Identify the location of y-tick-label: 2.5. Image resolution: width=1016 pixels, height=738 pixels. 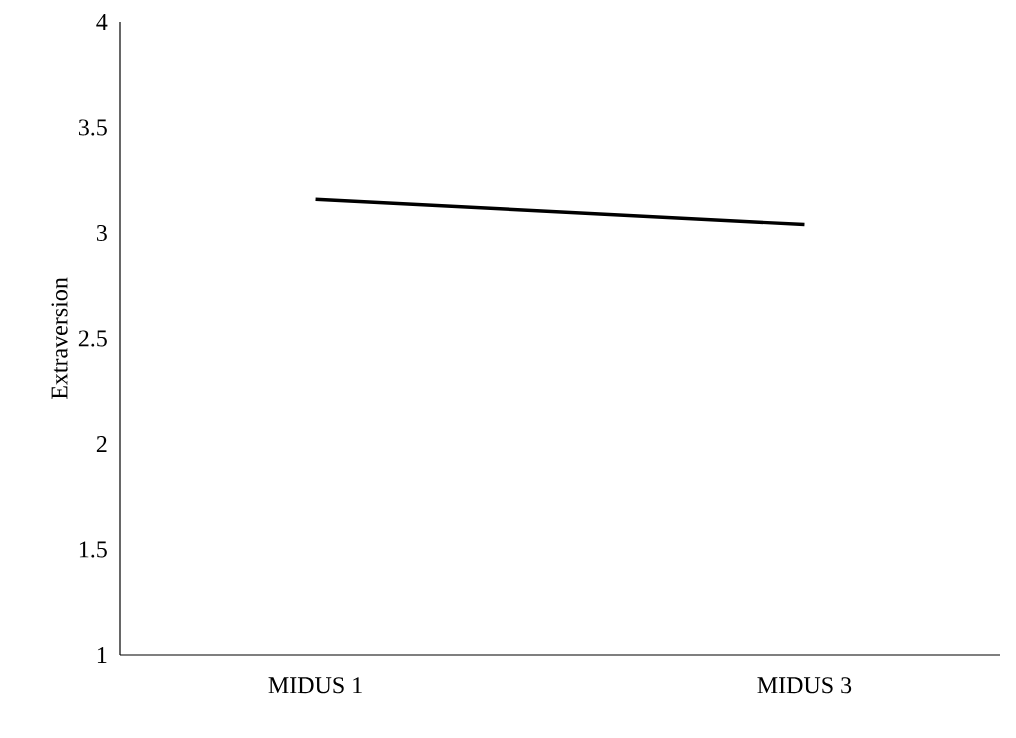
(92, 338).